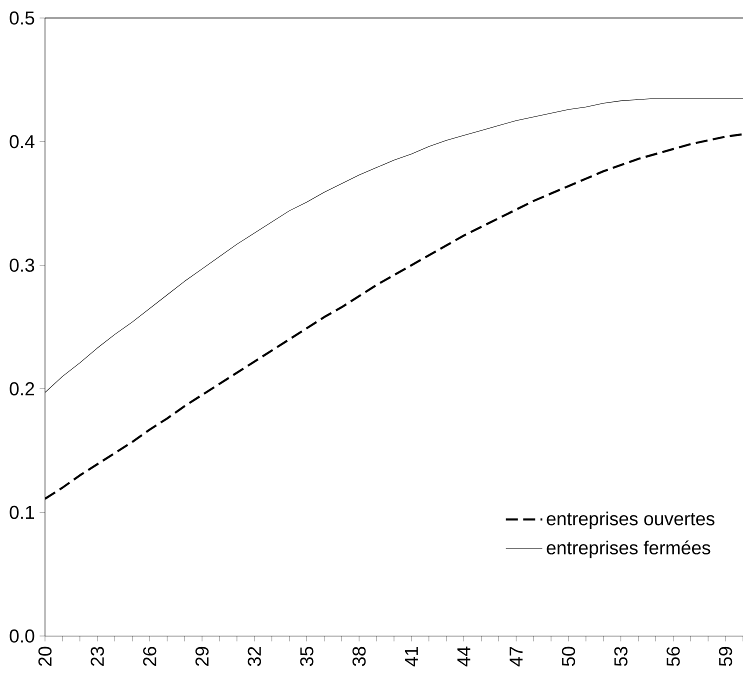 The width and height of the screenshot is (743, 697). What do you see at coordinates (621, 656) in the screenshot?
I see `x-tick-label: 53` at bounding box center [621, 656].